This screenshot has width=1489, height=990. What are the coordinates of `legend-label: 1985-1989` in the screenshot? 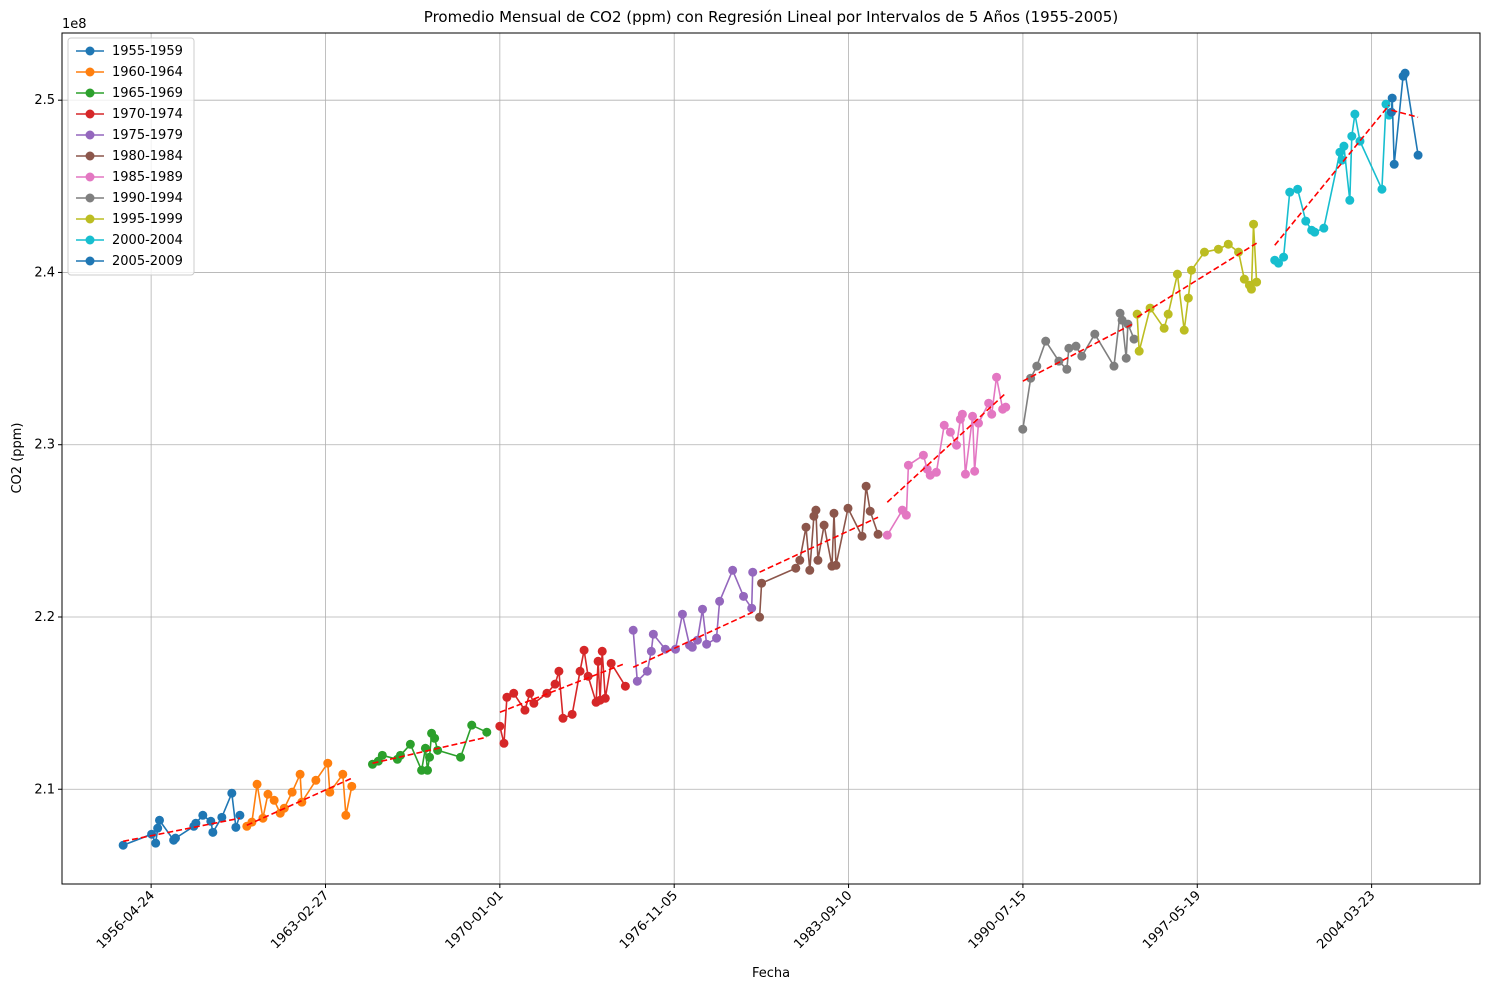 It's located at (147, 177).